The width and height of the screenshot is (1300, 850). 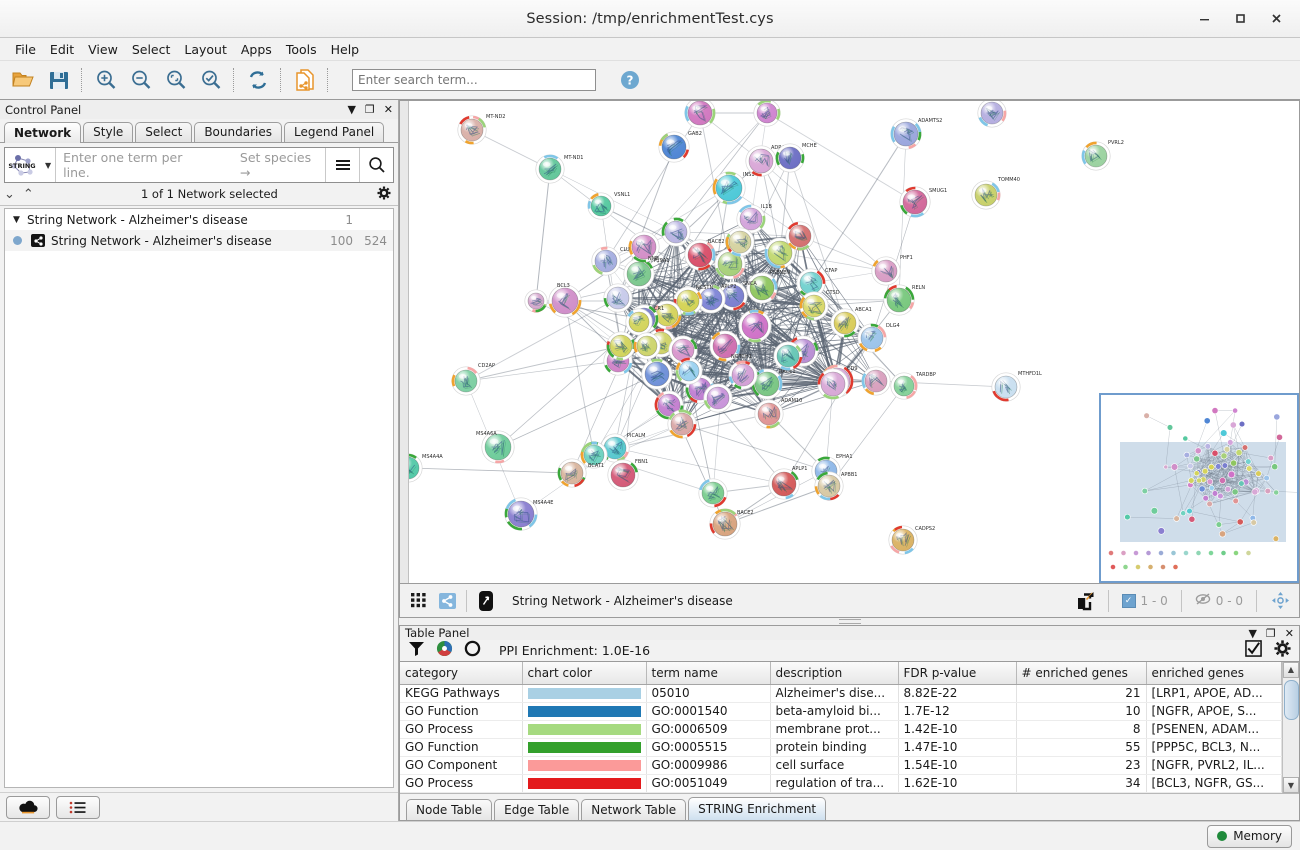 What do you see at coordinates (345, 49) in the screenshot?
I see `menu-help: Help` at bounding box center [345, 49].